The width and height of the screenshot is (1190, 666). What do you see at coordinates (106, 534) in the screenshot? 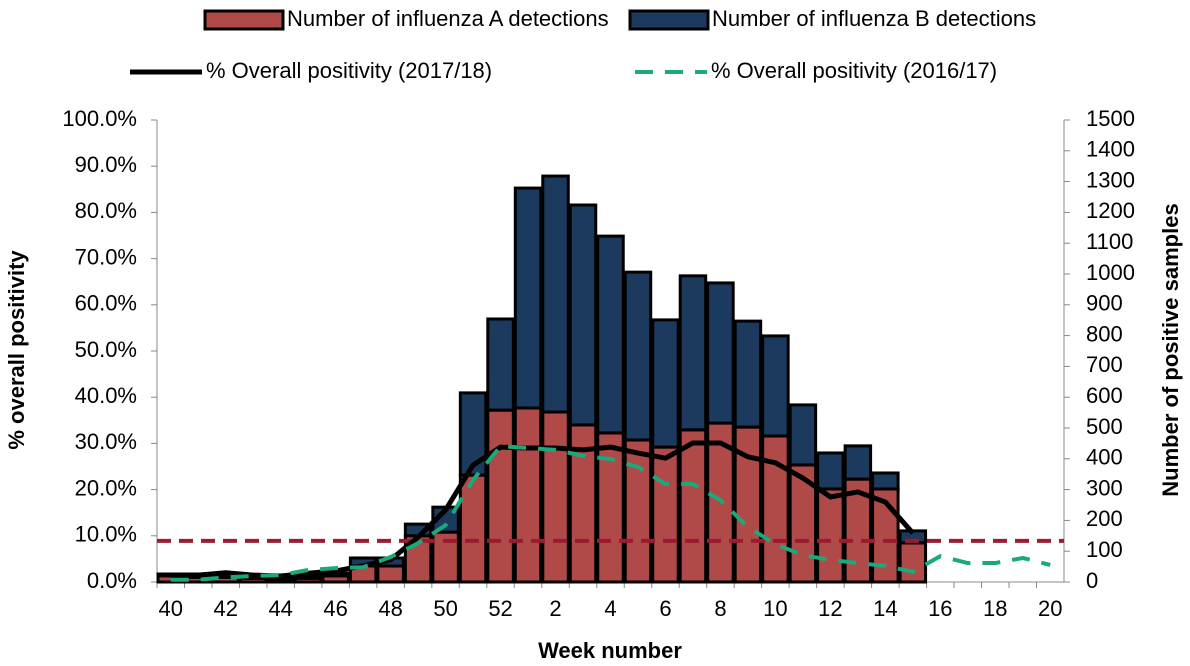
I see `y-tick-label: 10.0%` at bounding box center [106, 534].